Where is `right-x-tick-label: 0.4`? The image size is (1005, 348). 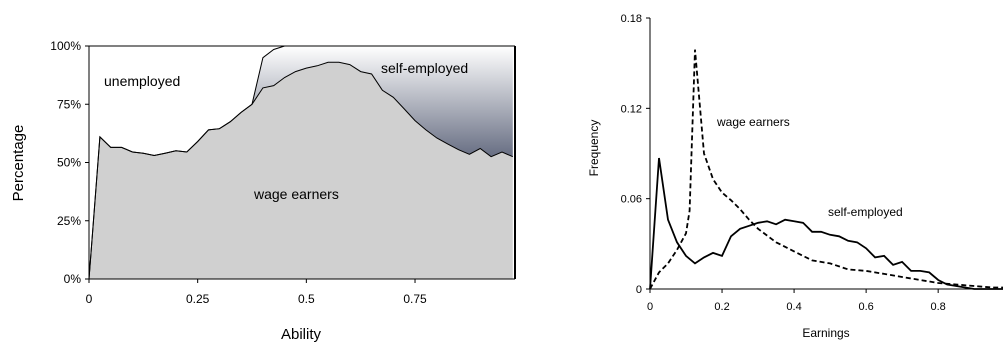
right-x-tick-label: 0.4 is located at coordinates (793, 307).